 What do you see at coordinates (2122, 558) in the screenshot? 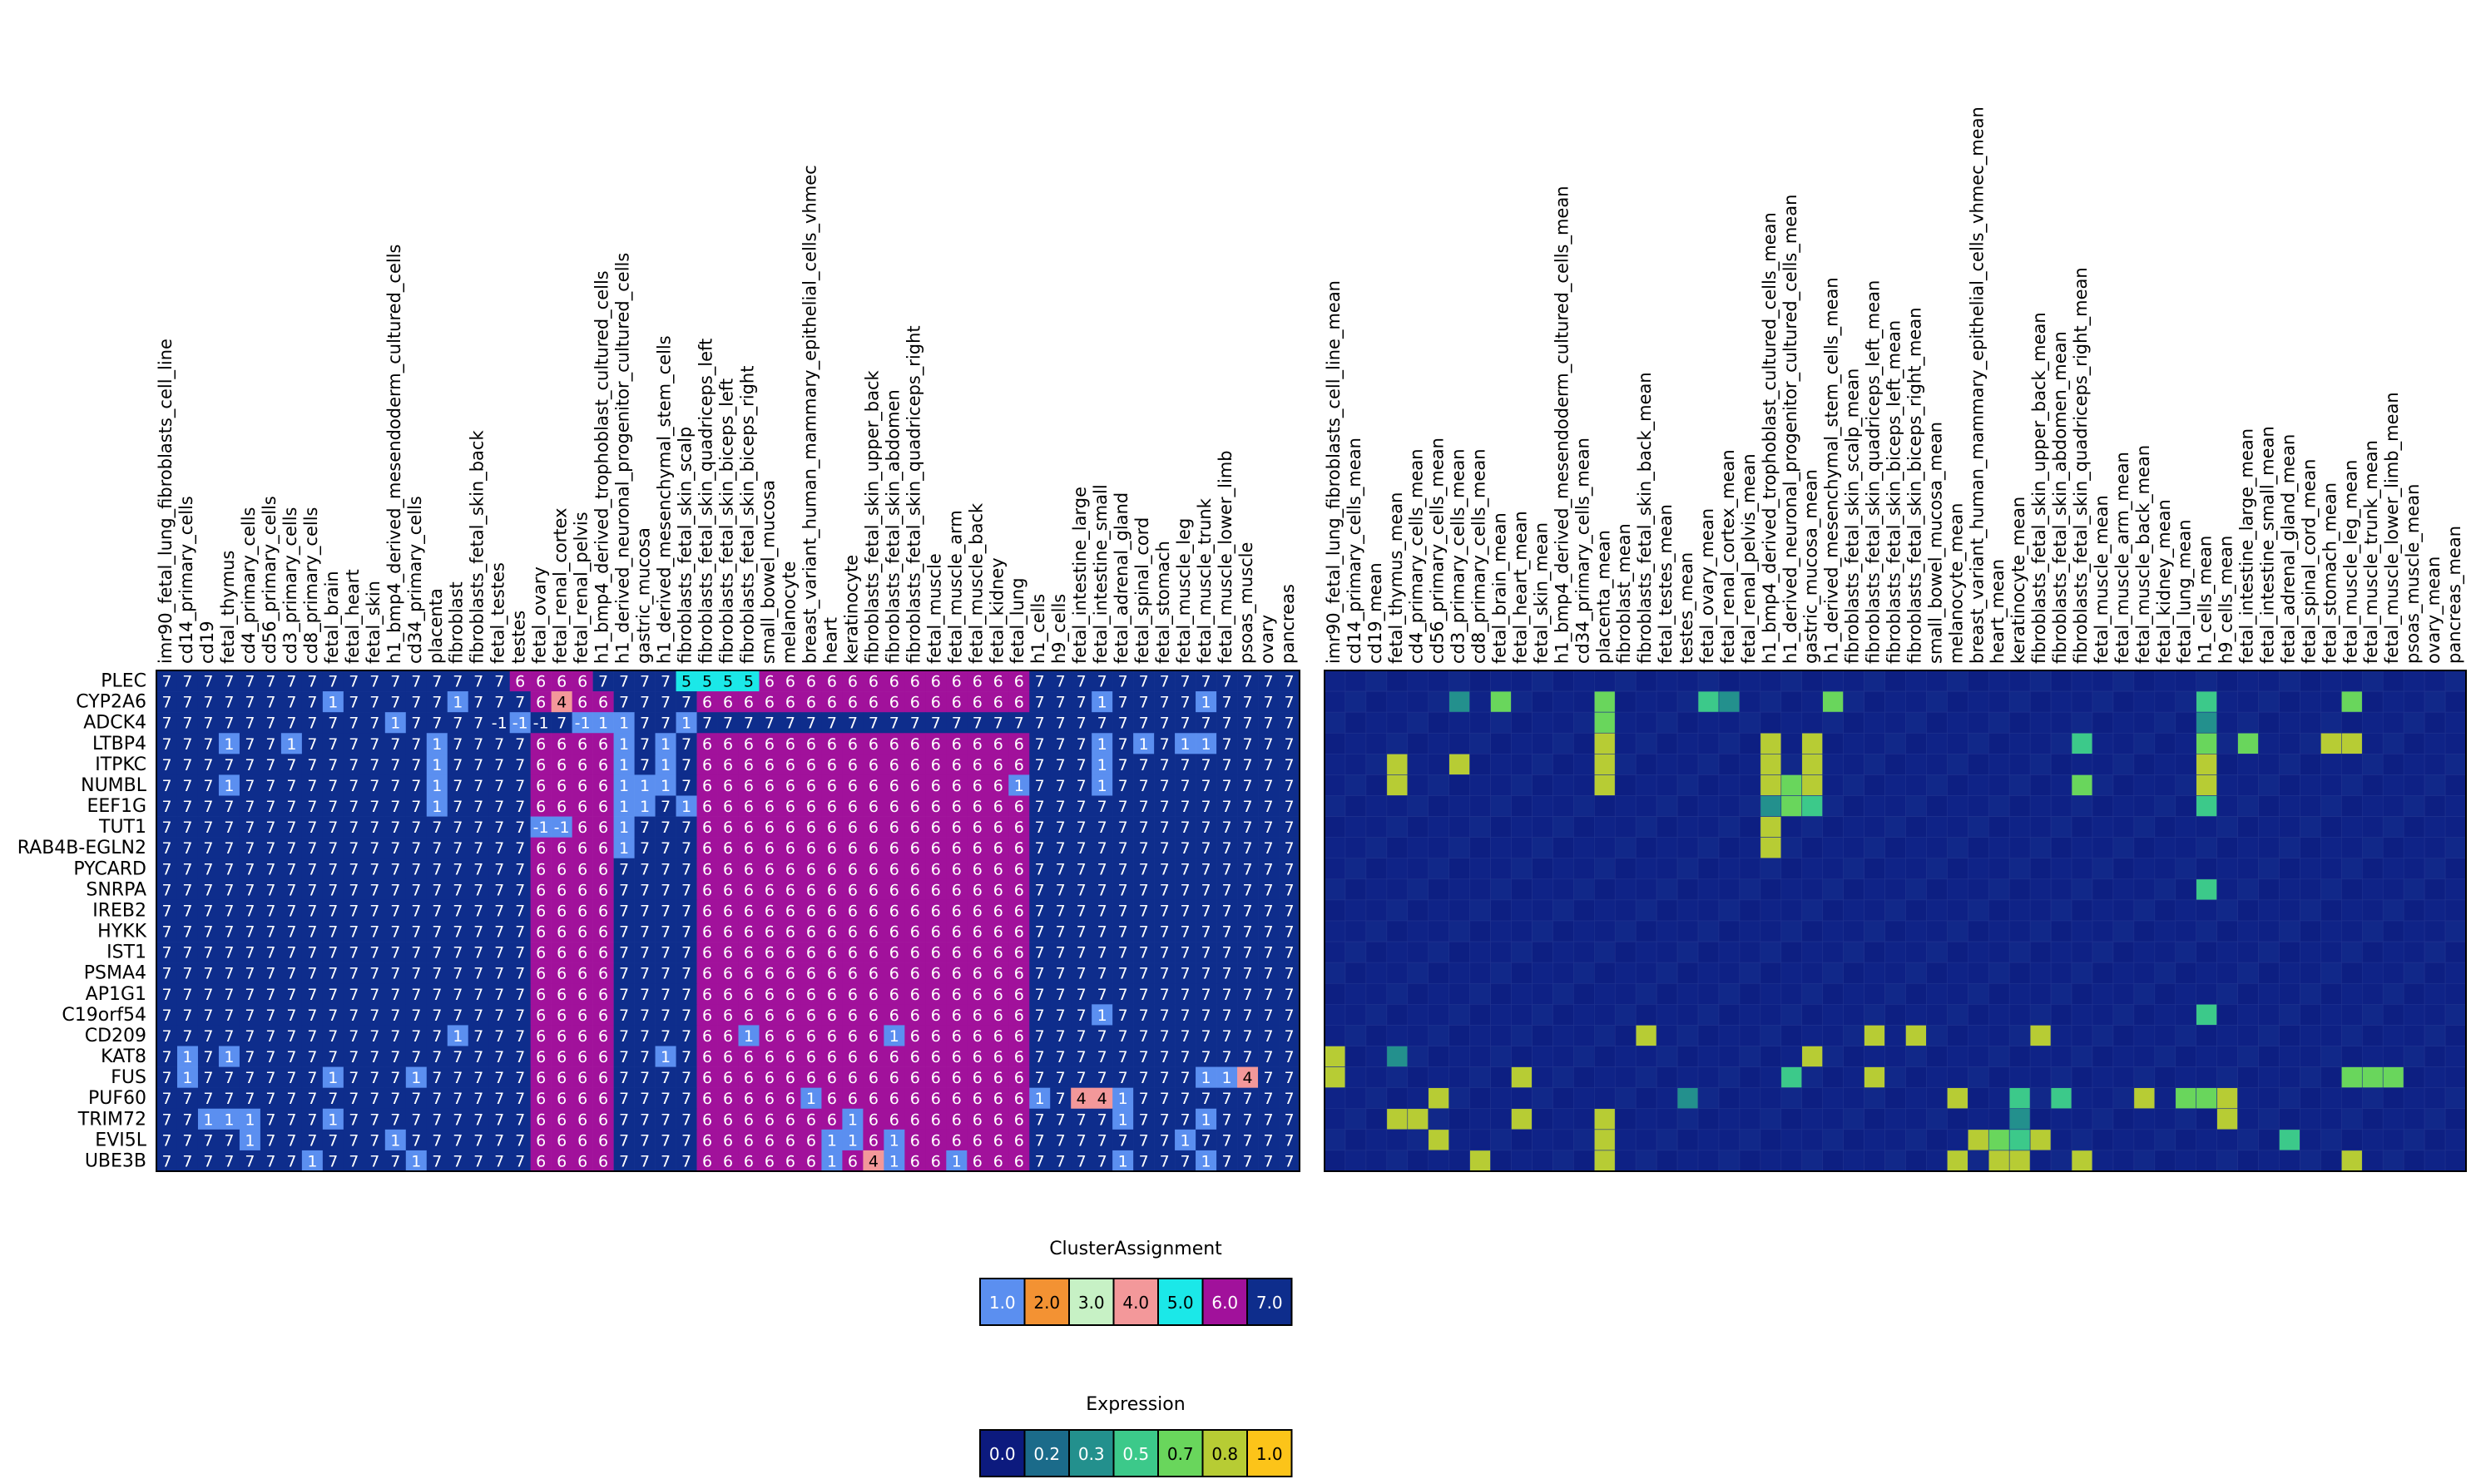
I see `expression-column-label: fetal_muscle_arm_mean` at bounding box center [2122, 558].